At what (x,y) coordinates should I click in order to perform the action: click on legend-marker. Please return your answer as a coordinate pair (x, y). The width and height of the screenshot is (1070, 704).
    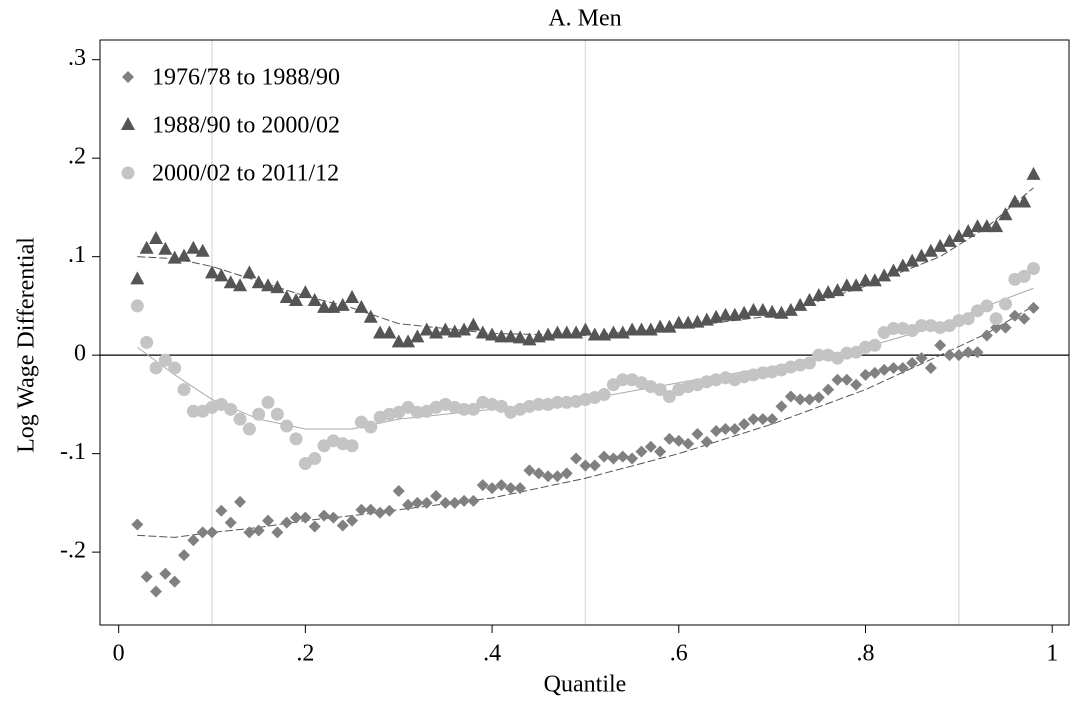
    Looking at the image, I should click on (128, 173).